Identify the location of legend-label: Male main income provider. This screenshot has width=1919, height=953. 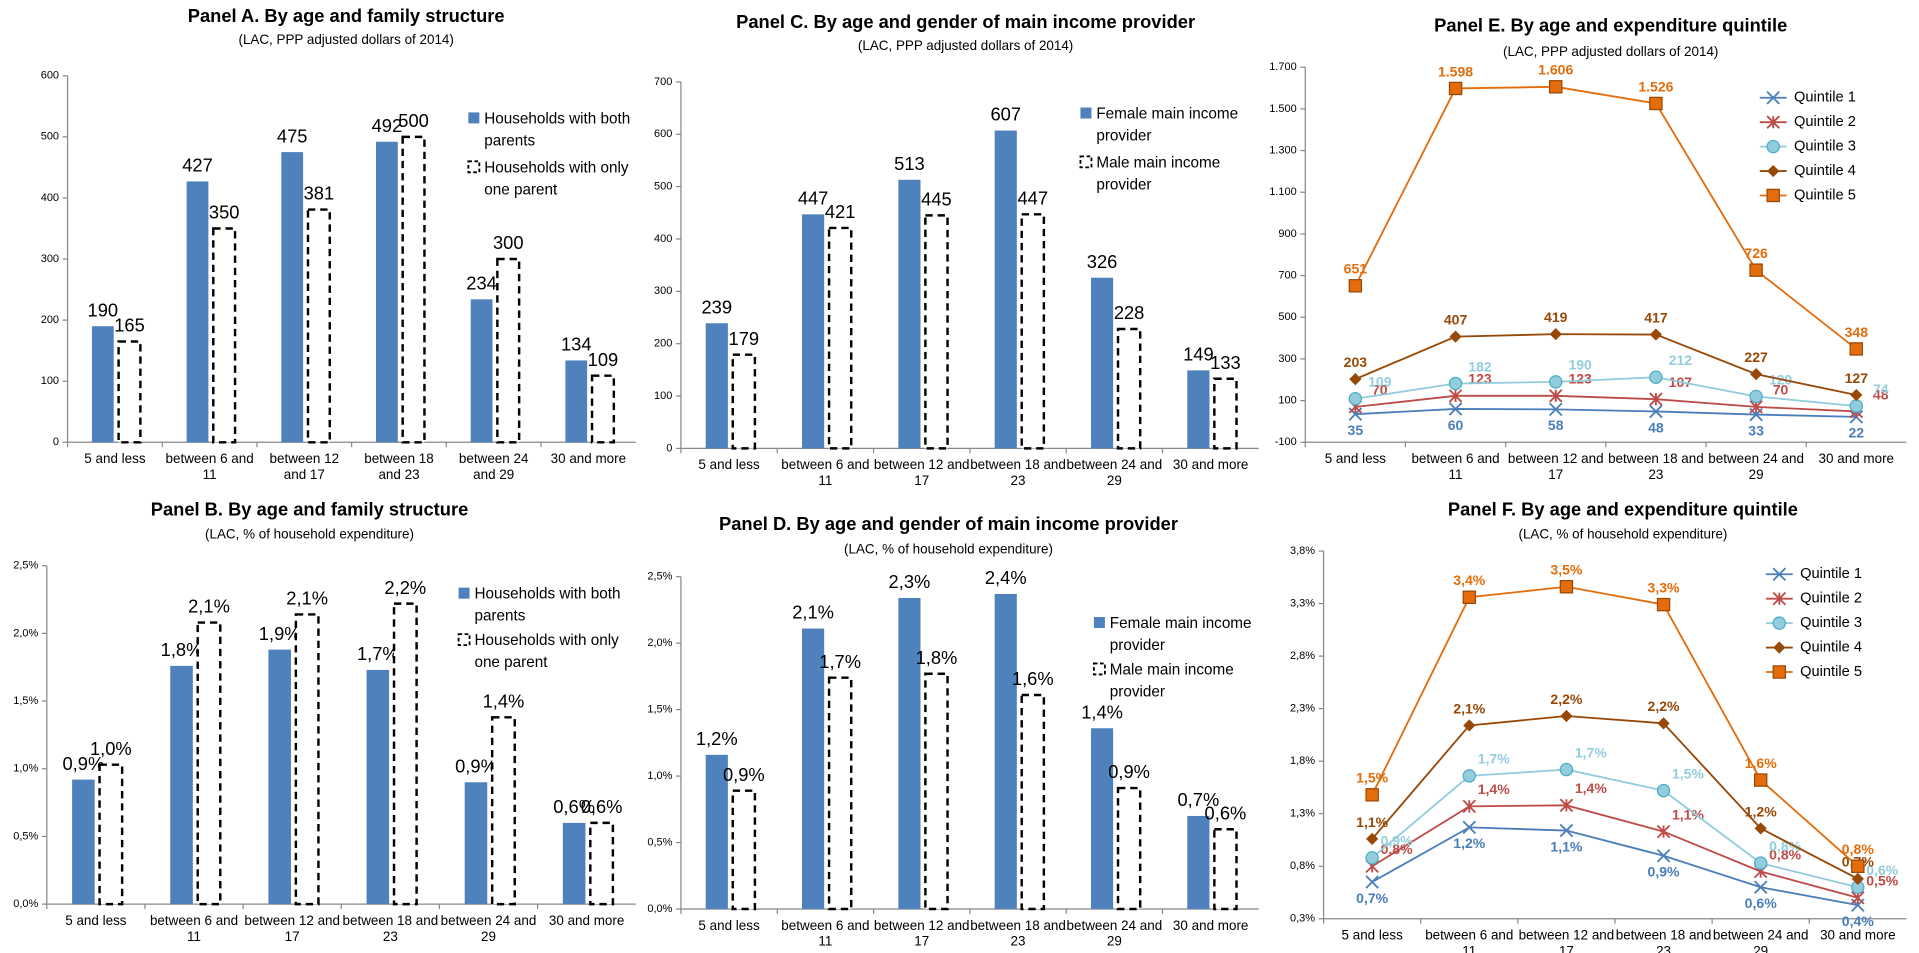
(1158, 173).